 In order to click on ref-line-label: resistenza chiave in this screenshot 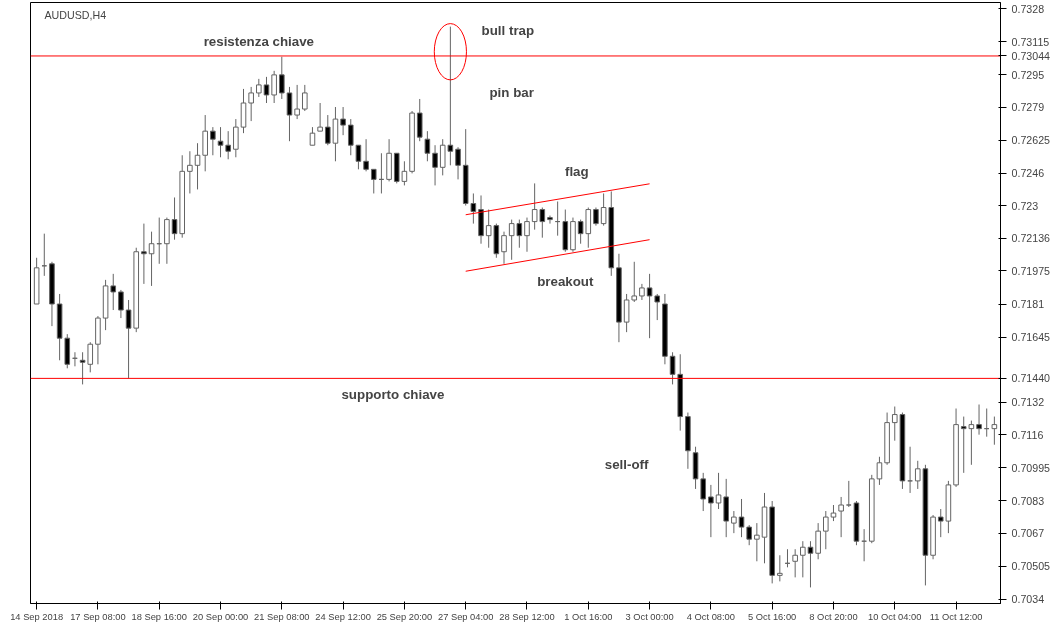, I will do `click(259, 42)`.